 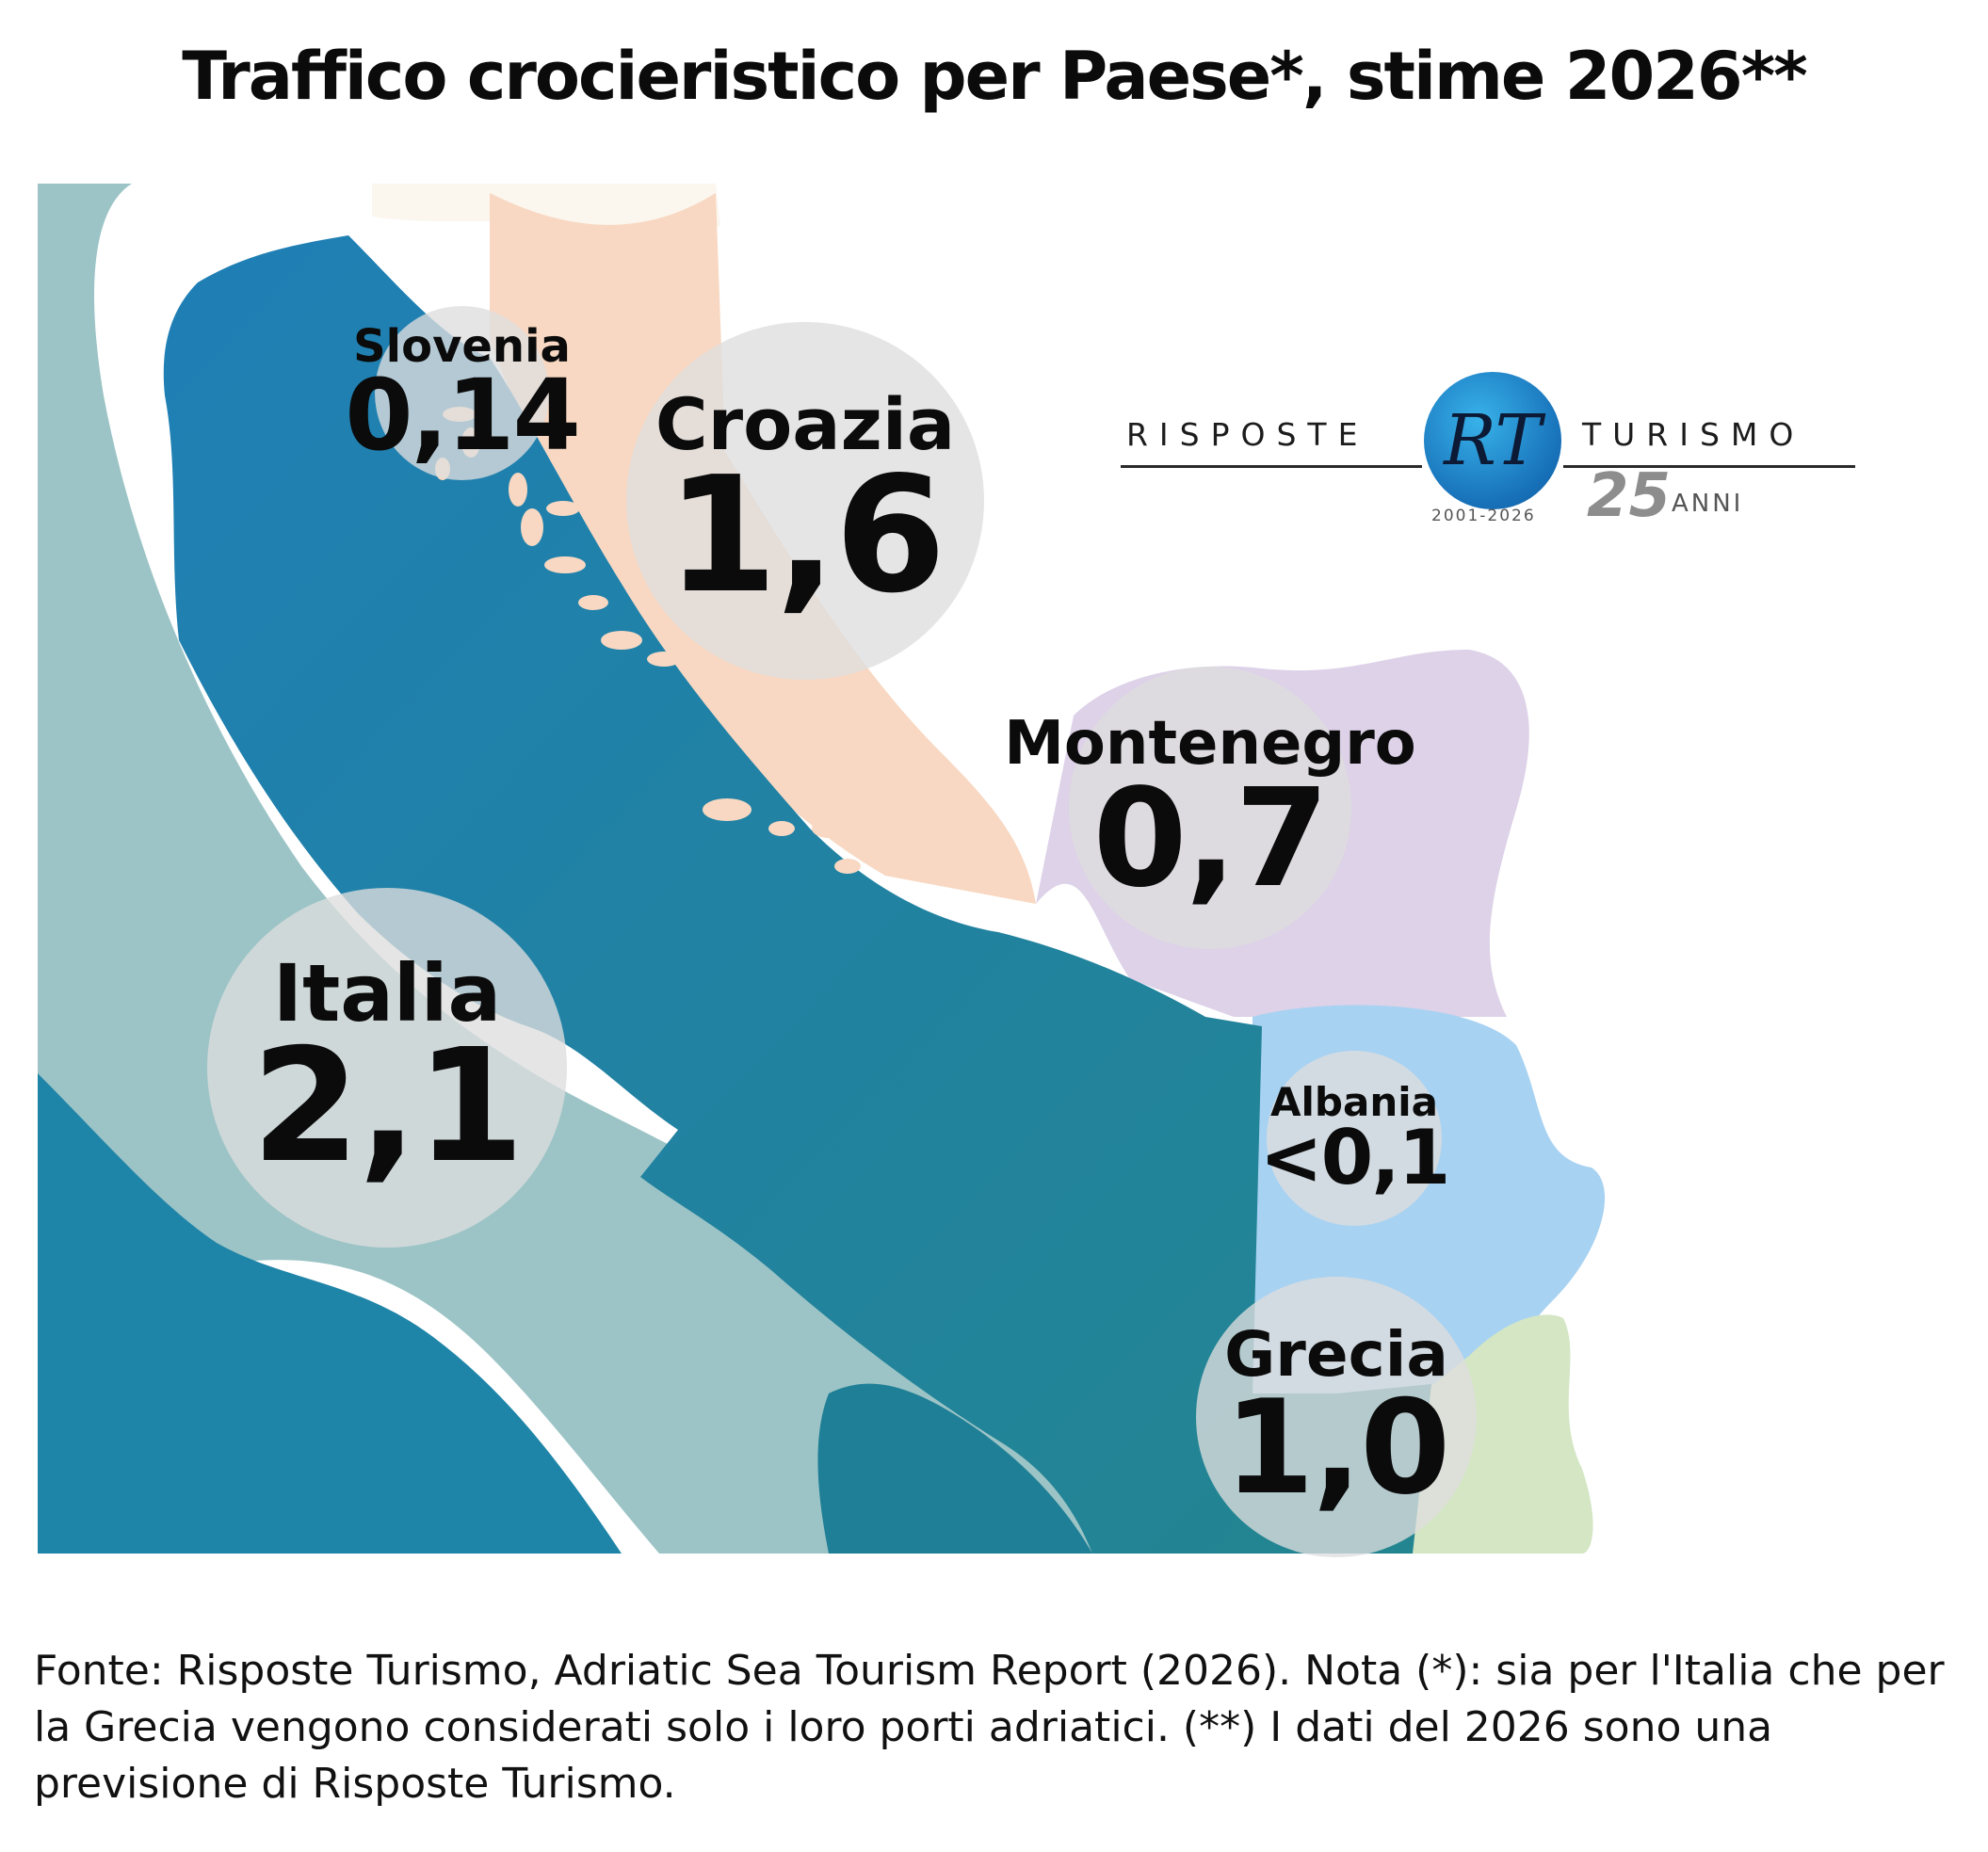 I want to click on country-name: Montenegro, so click(x=1210, y=743).